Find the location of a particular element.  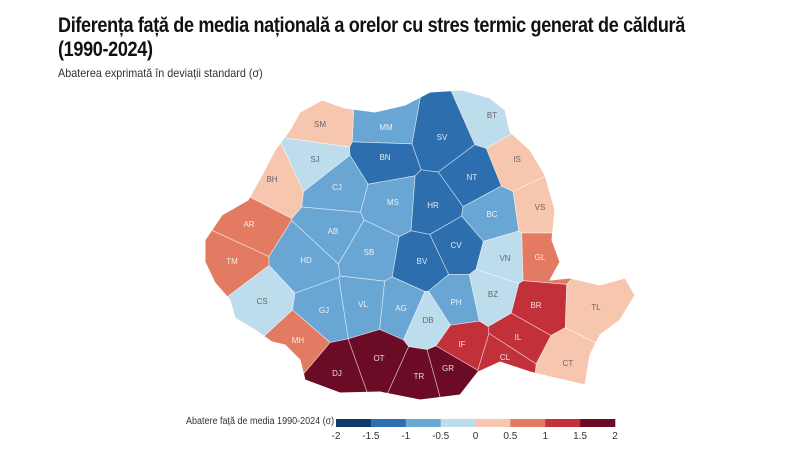

county-is is located at coordinates (592, 126).